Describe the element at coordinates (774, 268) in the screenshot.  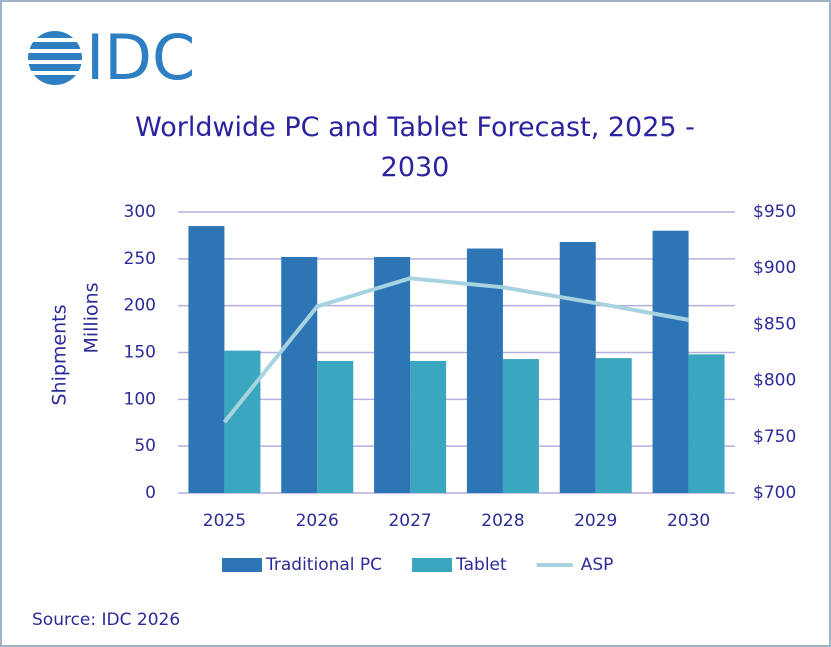
I see `y2-tick-label: $900` at that location.